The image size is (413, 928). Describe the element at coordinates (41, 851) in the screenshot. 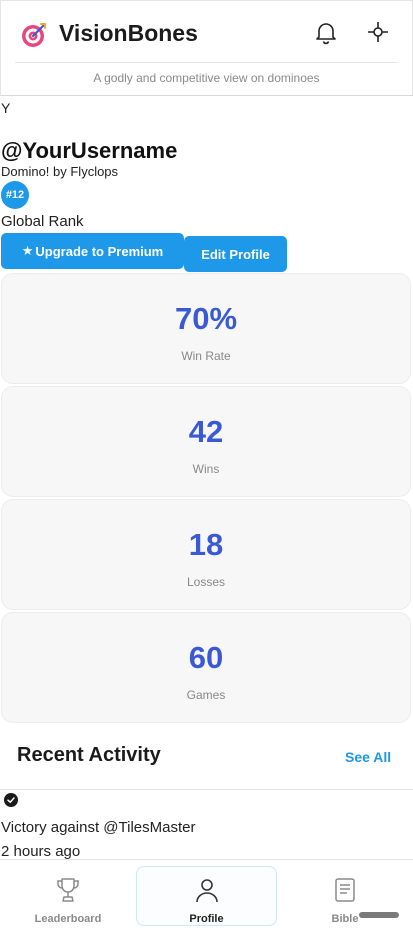

I see `activity-time: 2 hours ago` at that location.